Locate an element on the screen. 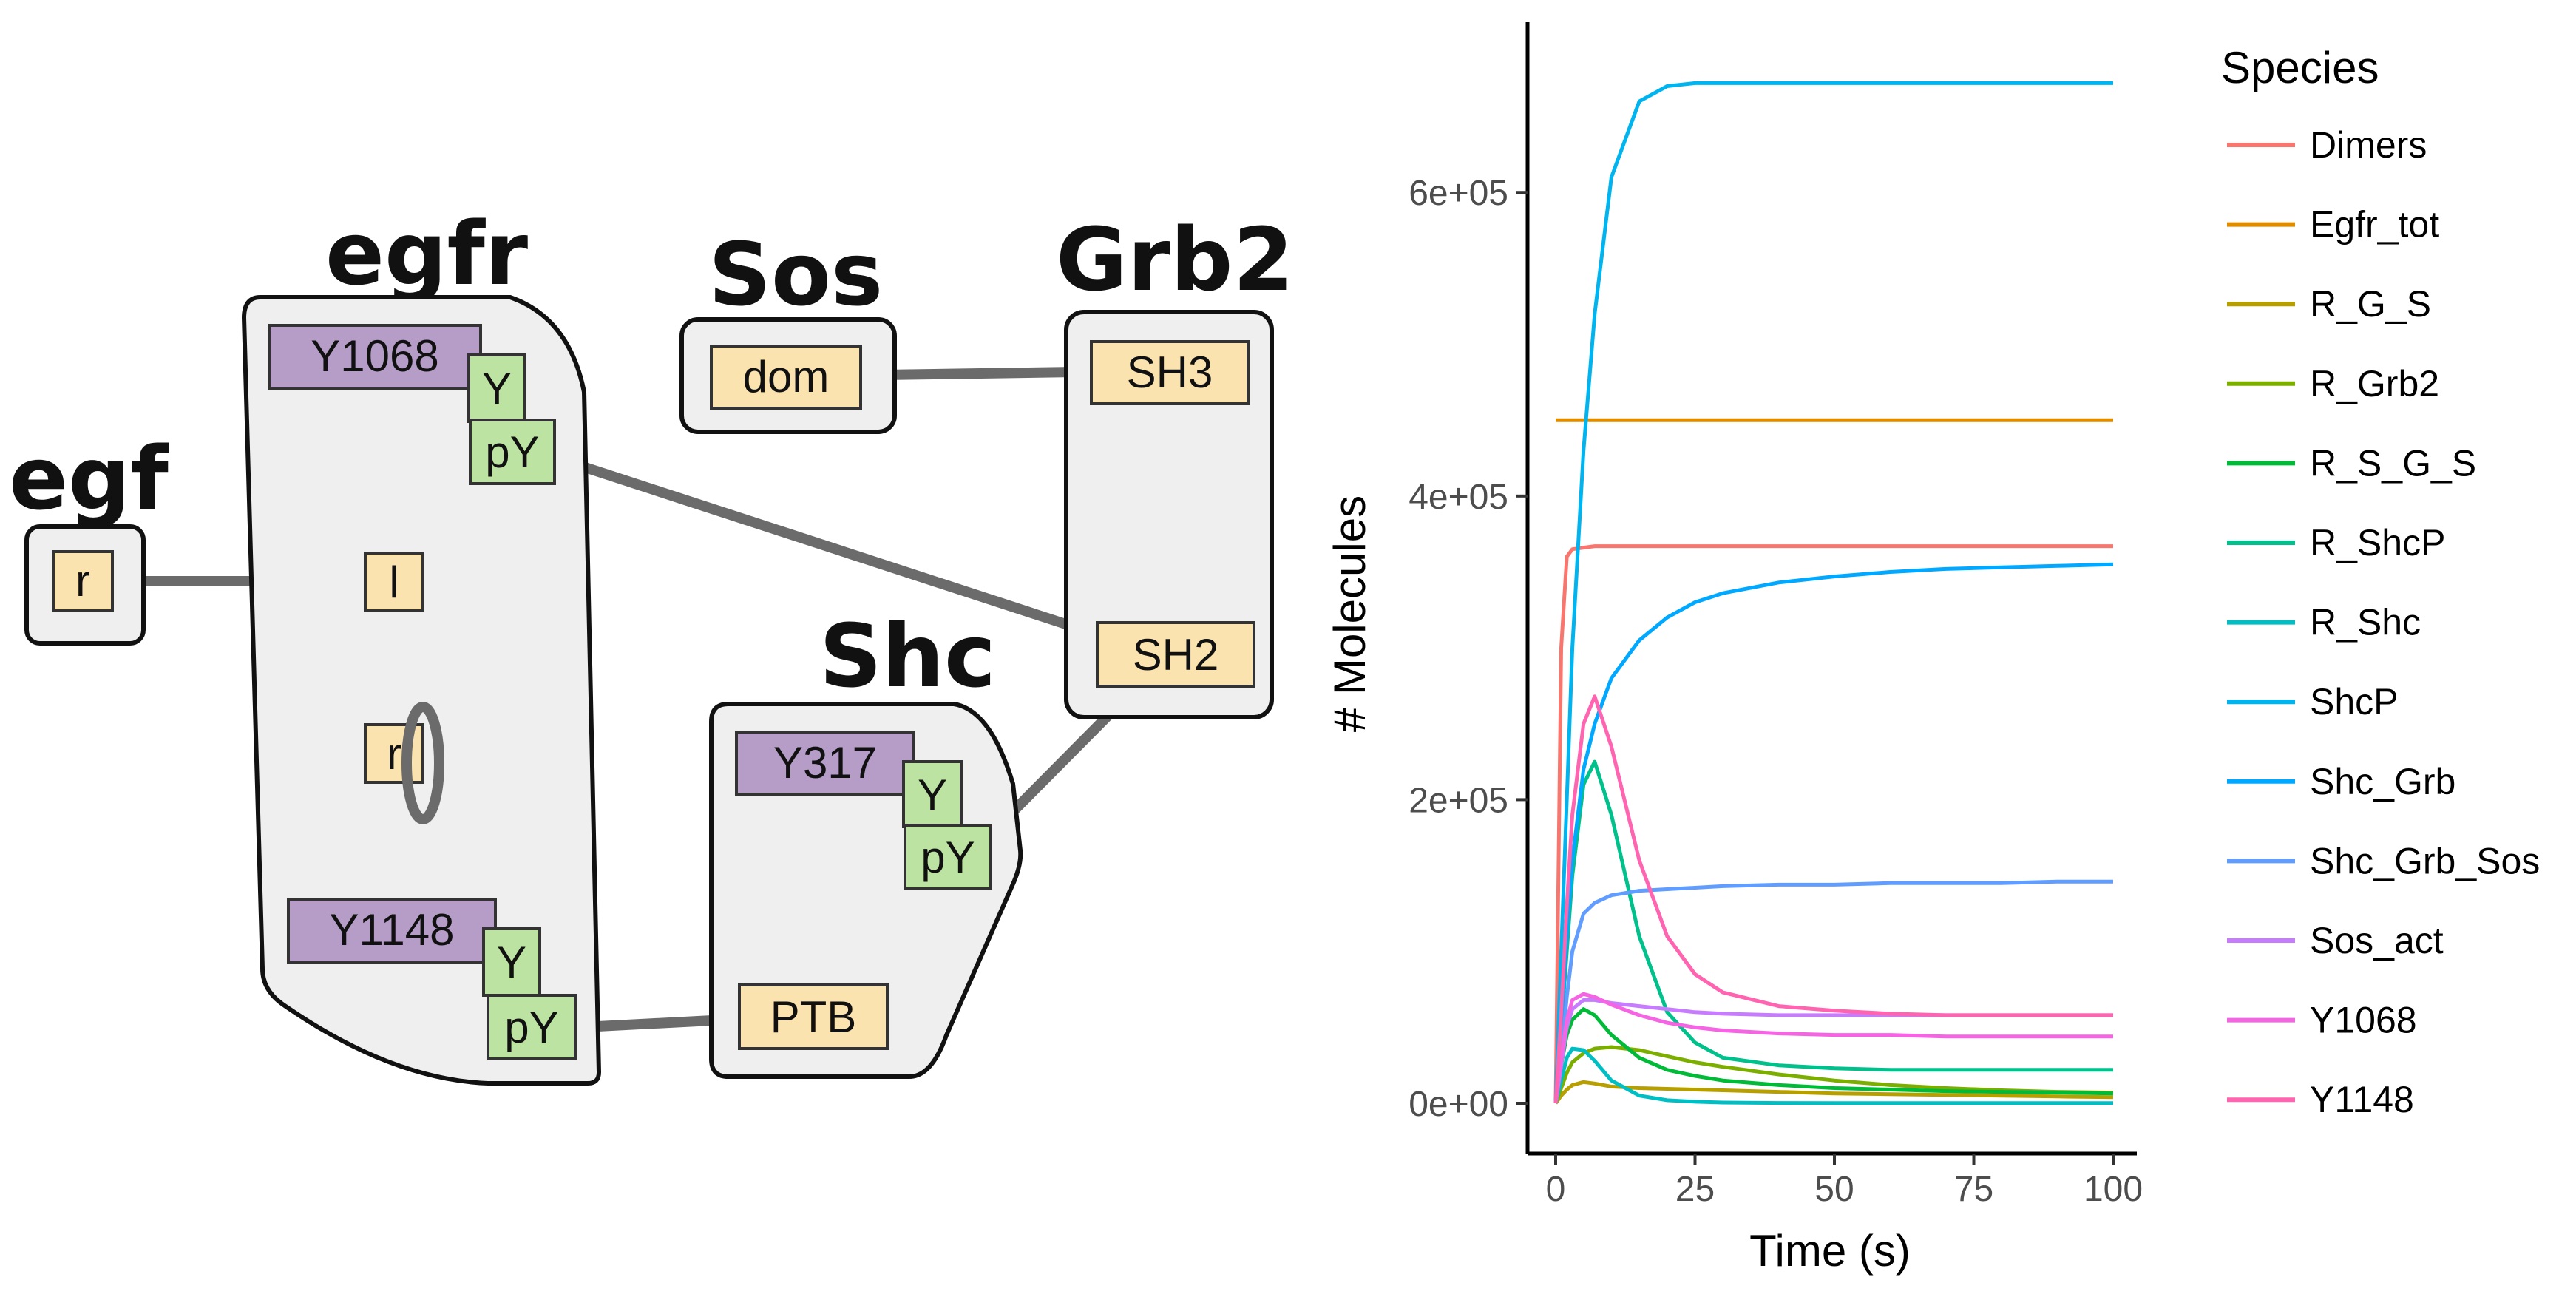 The width and height of the screenshot is (2576, 1297). series-line-Y1068 is located at coordinates (1833, 1048).